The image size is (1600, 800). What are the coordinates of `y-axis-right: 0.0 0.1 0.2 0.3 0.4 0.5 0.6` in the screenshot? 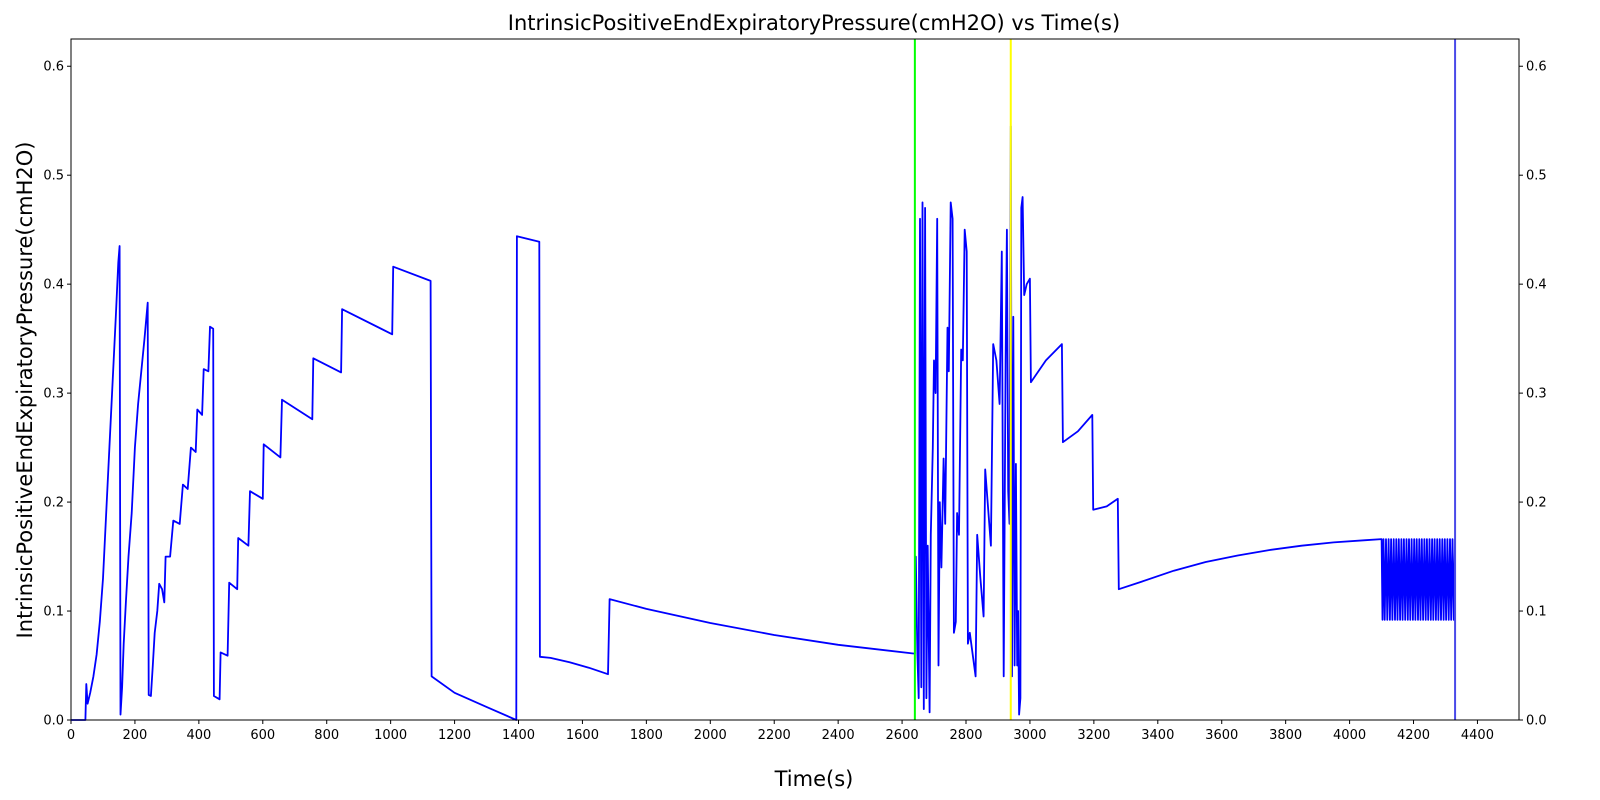 It's located at (1533, 394).